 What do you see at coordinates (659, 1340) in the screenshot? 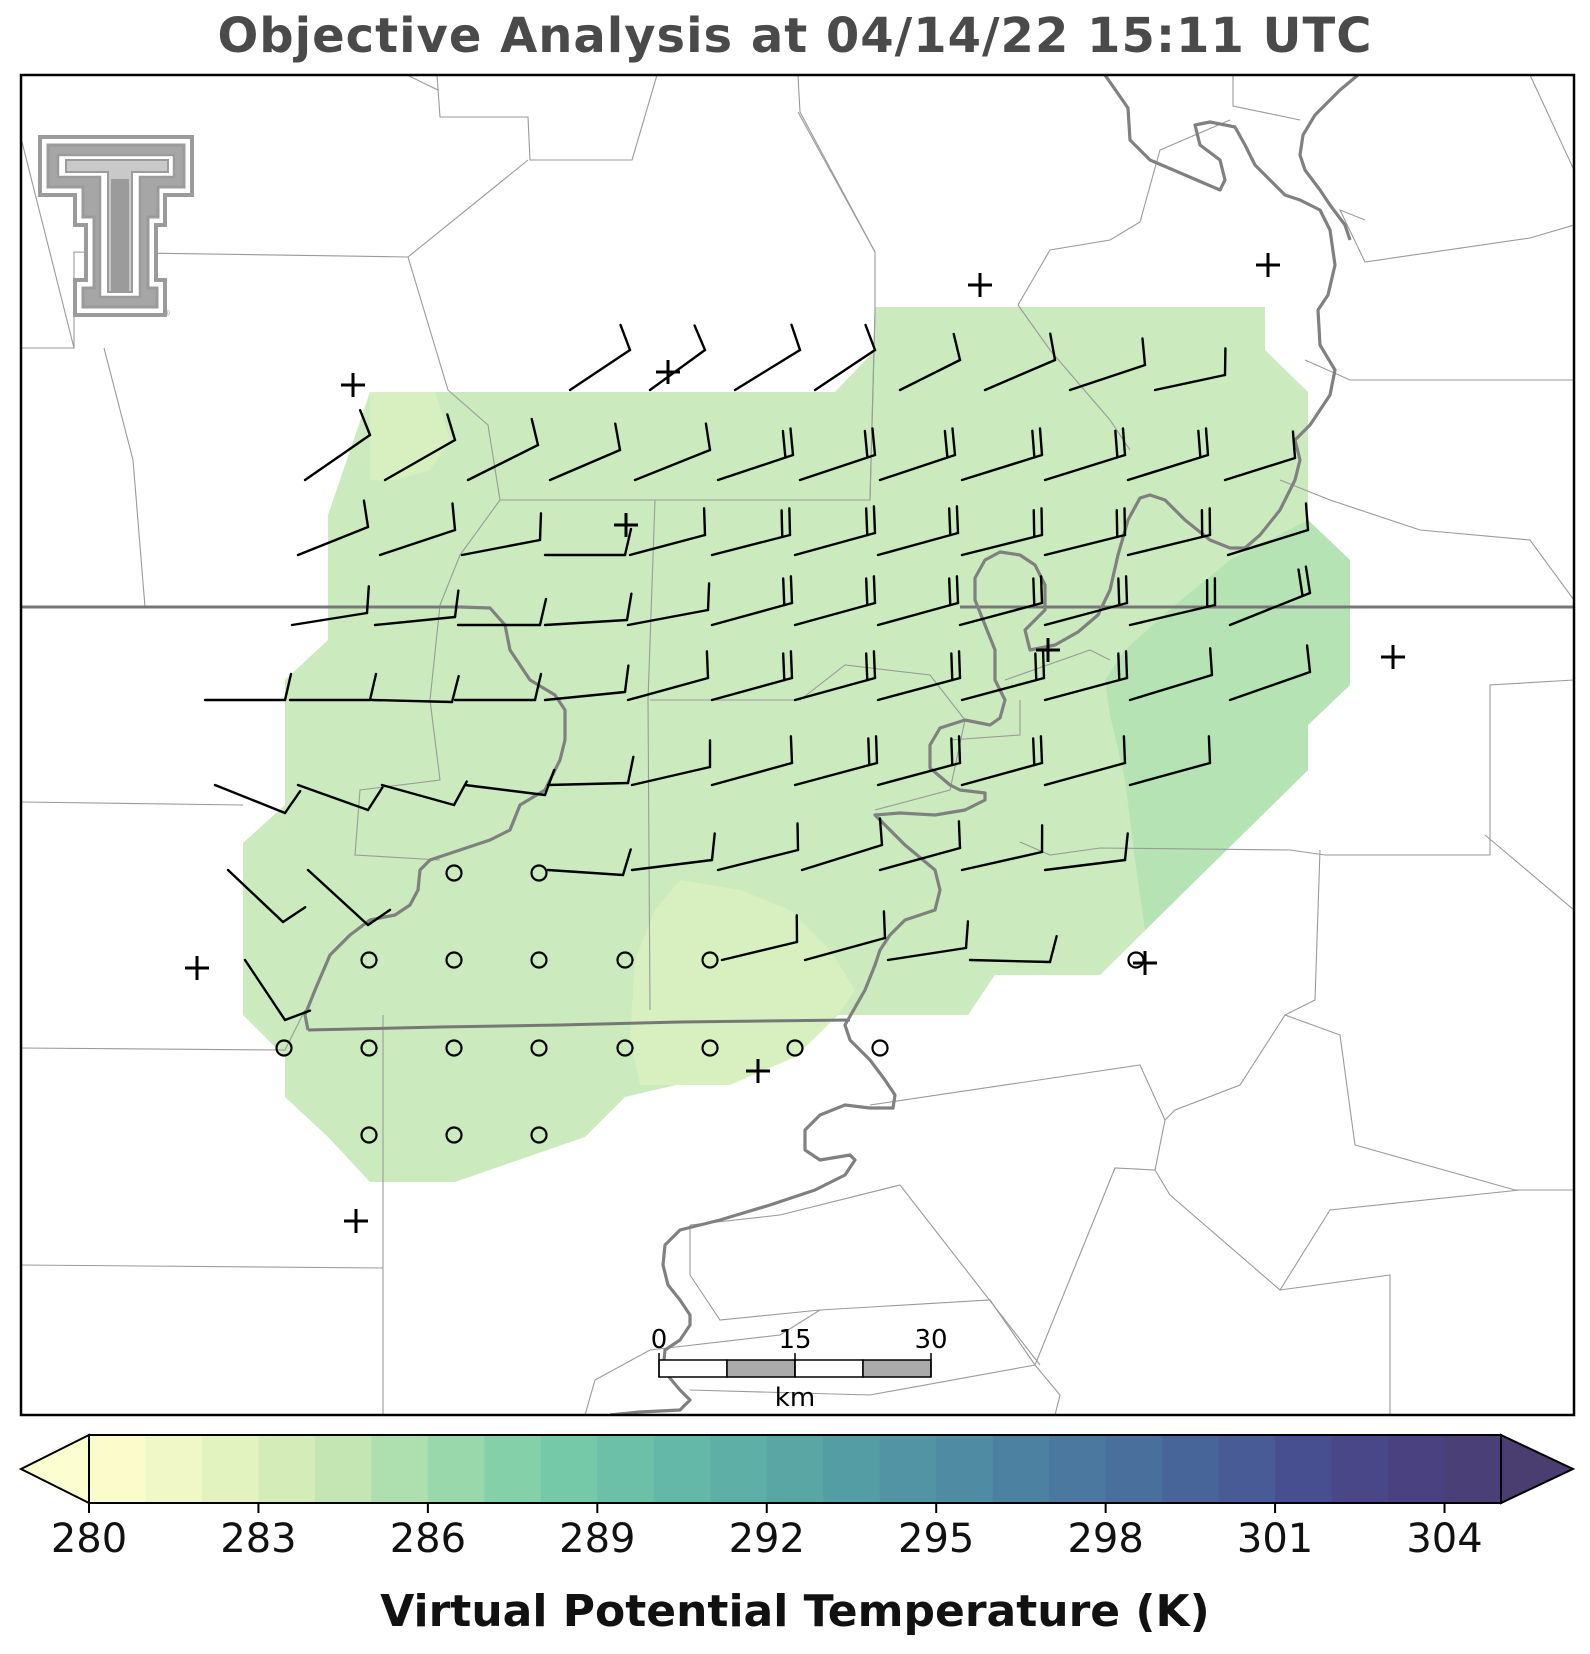
I see `scale-label-0: 0` at bounding box center [659, 1340].